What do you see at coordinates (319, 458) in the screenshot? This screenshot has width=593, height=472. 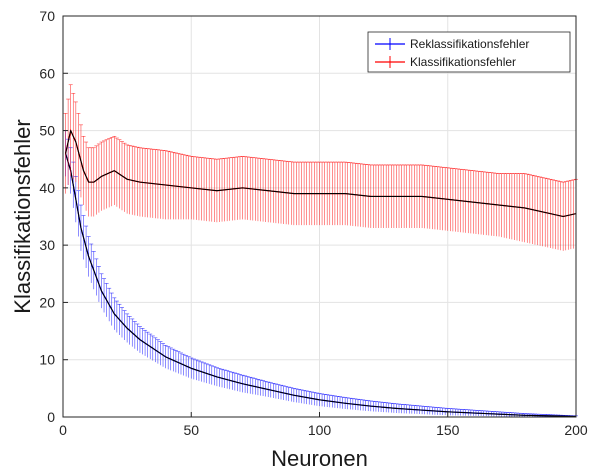 I see `x-axis-label: Neuronen` at bounding box center [319, 458].